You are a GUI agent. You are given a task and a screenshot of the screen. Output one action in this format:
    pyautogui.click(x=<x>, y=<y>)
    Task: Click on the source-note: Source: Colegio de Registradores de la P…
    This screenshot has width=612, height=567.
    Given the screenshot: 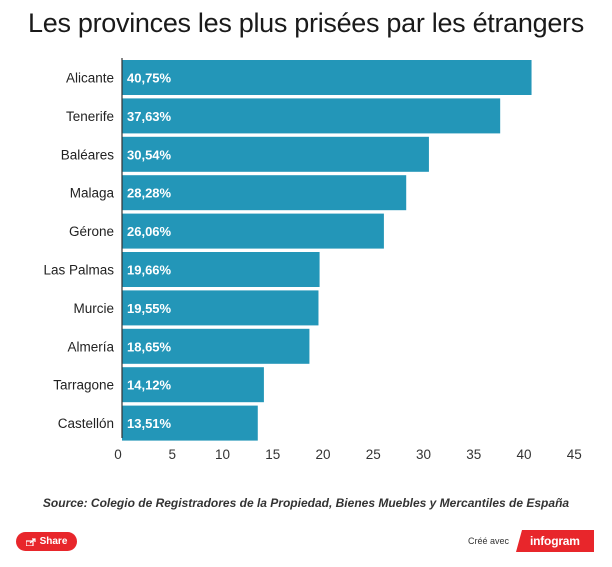 What is the action you would take?
    pyautogui.click(x=306, y=503)
    